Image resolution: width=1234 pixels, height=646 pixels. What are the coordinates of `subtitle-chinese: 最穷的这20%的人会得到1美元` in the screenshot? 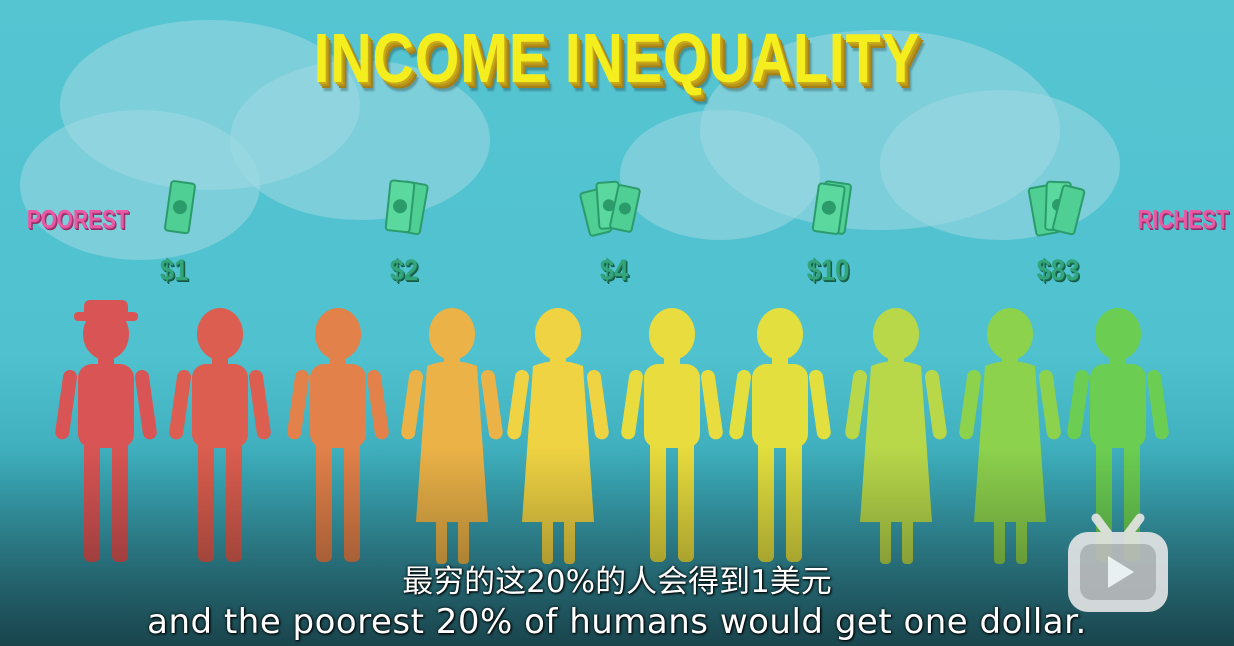 It's located at (617, 582).